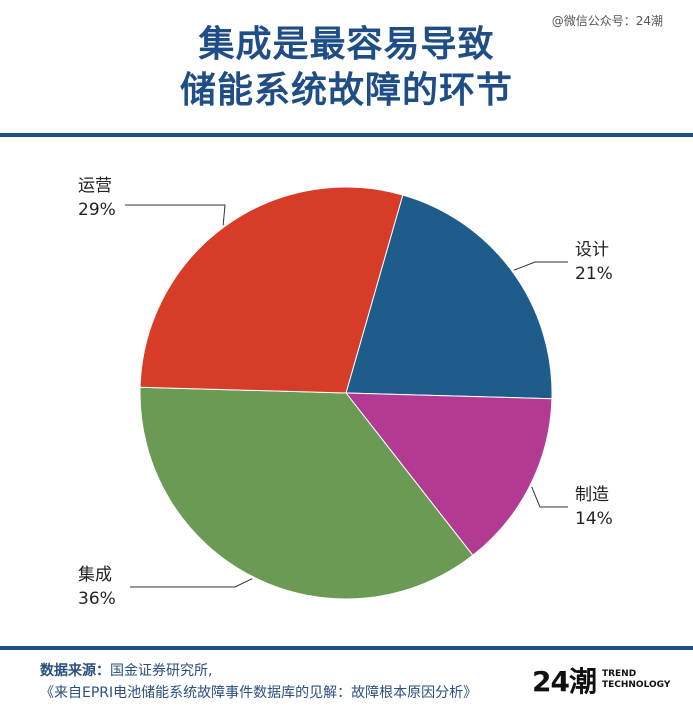 The width and height of the screenshot is (693, 723). I want to click on slice-value-label-4: 29%, so click(97, 210).